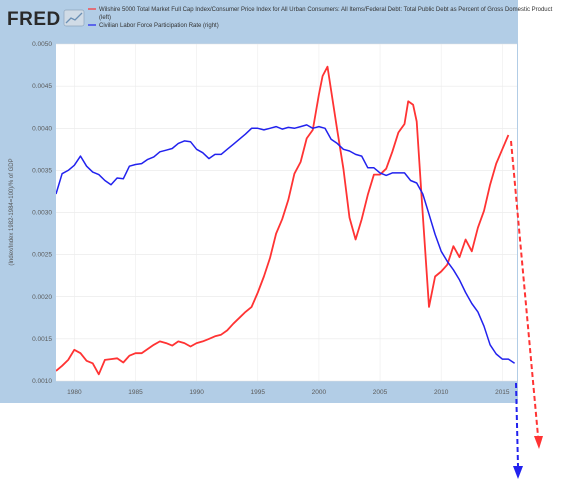  I want to click on x-tick-label: 1990, so click(196, 392).